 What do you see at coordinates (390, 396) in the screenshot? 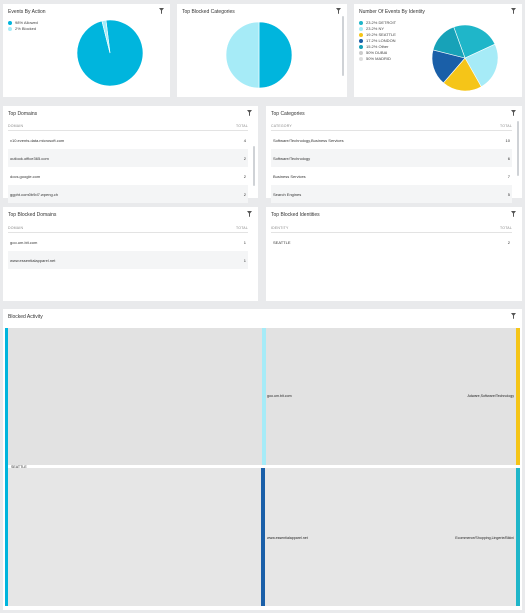
I see `flow-domain-to-category-top` at bounding box center [390, 396].